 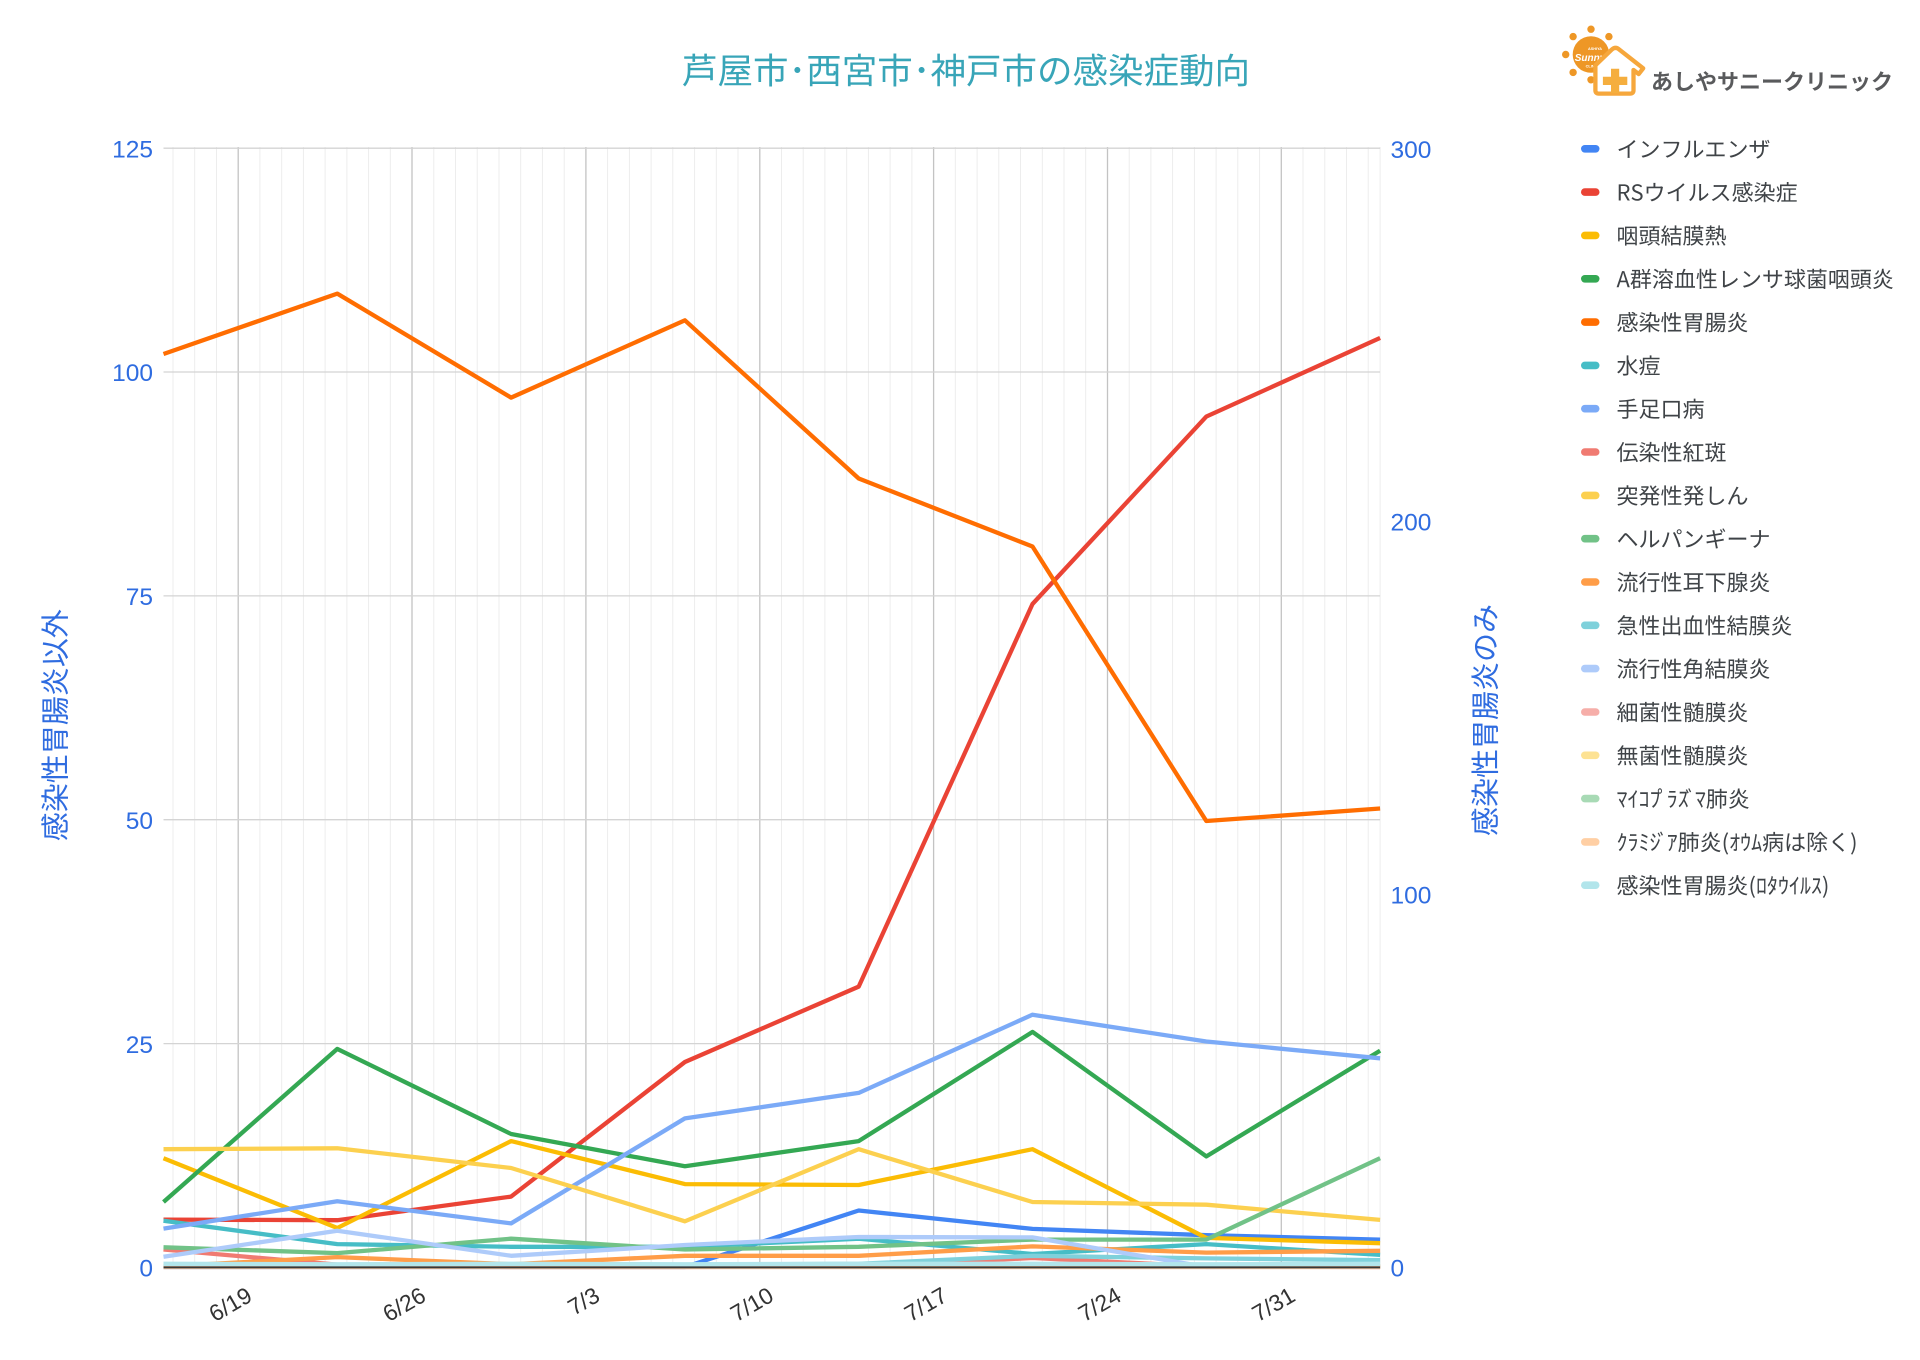 What do you see at coordinates (1411, 523) in the screenshot?
I see `svg-text: 200` at bounding box center [1411, 523].